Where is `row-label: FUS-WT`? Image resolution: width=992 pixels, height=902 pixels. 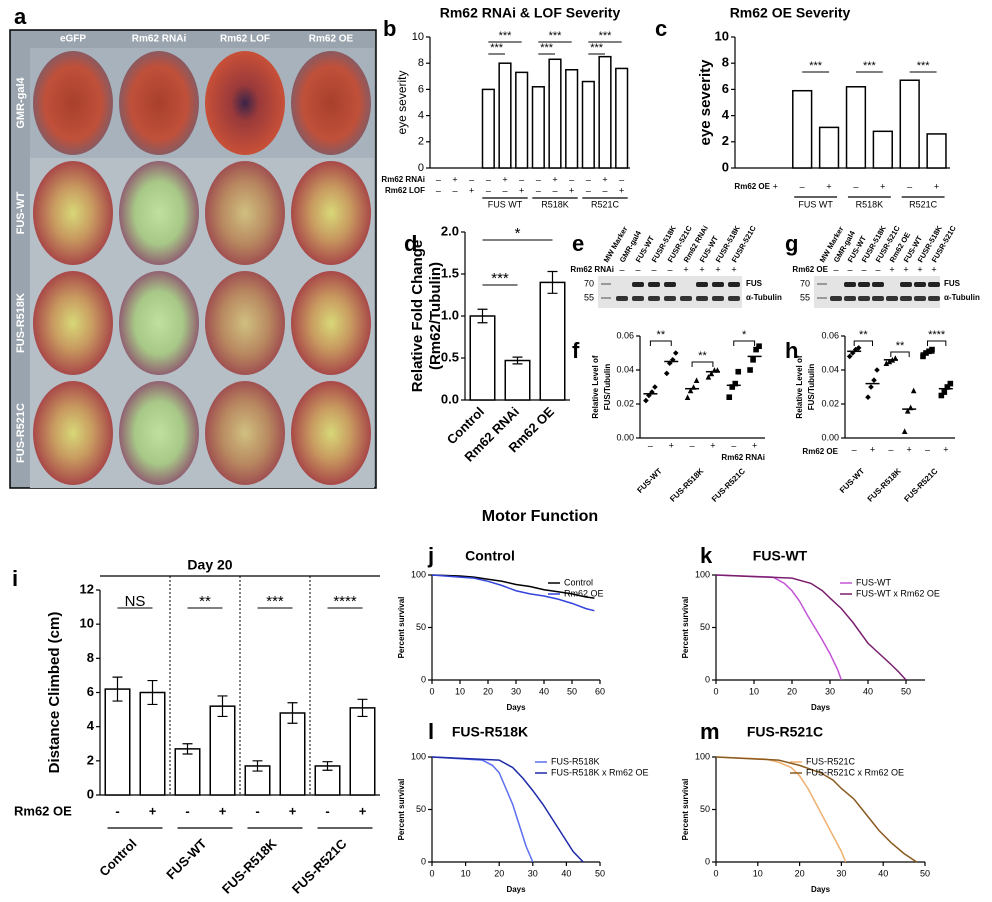 row-label: FUS-WT is located at coordinates (21, 212).